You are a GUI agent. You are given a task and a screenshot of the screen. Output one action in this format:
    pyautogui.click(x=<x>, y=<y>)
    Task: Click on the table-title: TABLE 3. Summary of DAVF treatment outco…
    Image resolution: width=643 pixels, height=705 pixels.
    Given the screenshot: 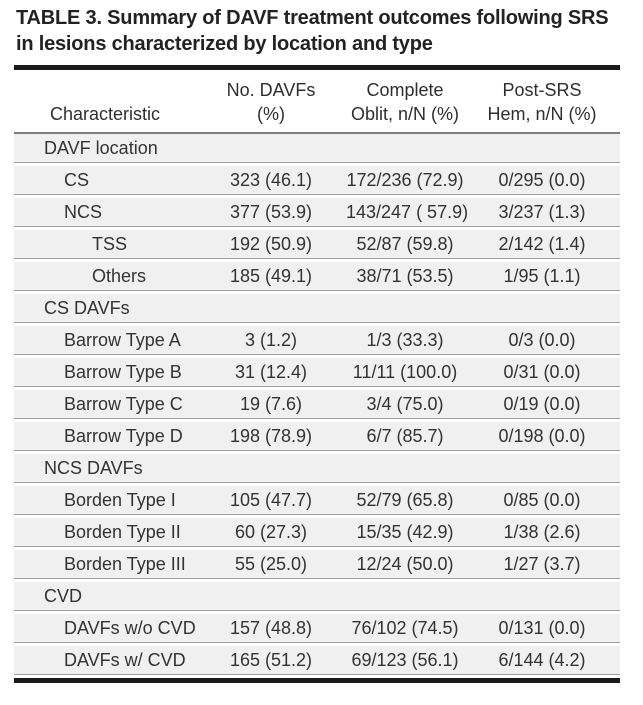 What is the action you would take?
    pyautogui.click(x=324, y=31)
    